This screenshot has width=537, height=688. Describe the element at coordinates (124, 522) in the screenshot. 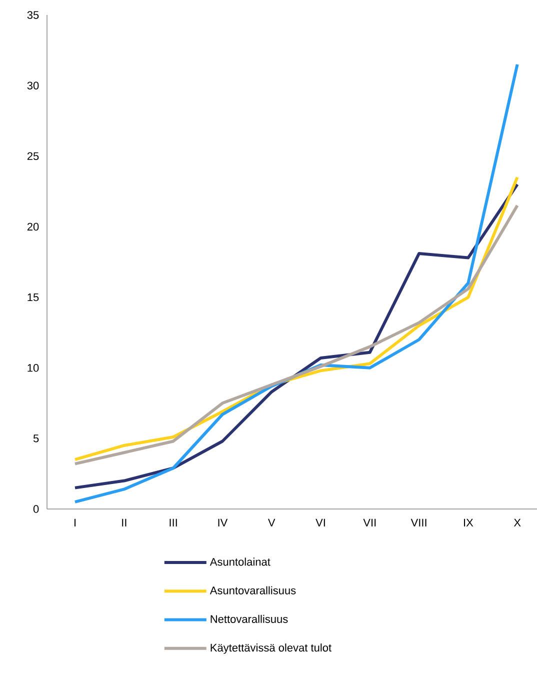

I see `x-tick-label: II` at that location.